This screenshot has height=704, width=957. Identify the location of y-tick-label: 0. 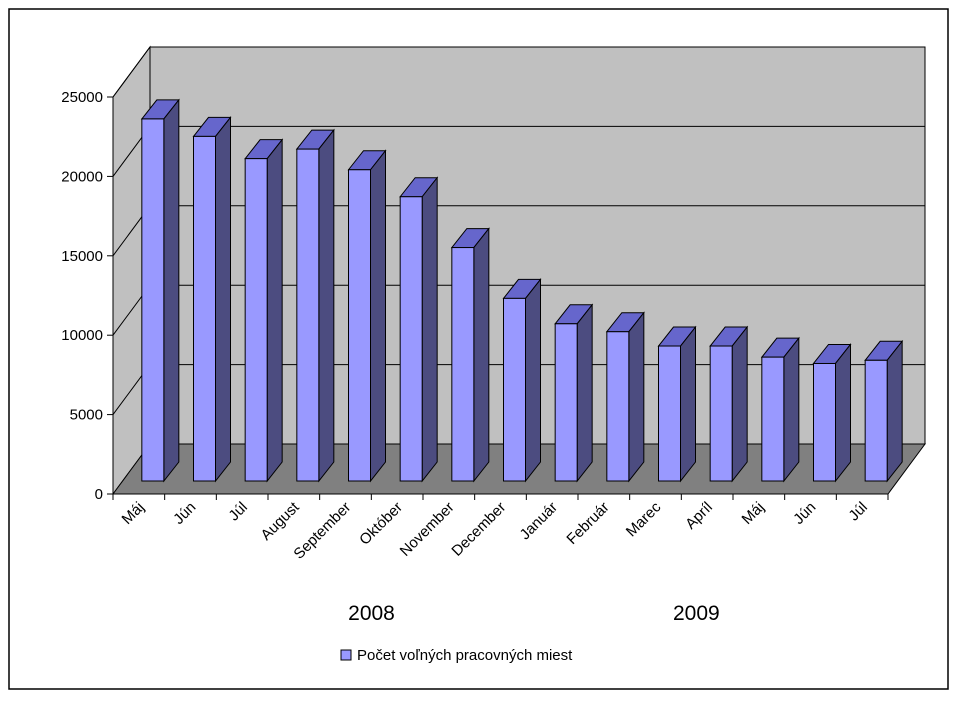
(99, 494).